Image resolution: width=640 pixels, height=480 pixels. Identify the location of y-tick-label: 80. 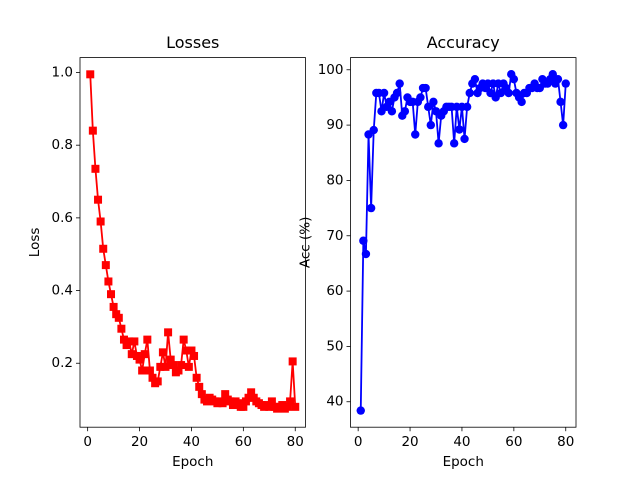
(334, 180).